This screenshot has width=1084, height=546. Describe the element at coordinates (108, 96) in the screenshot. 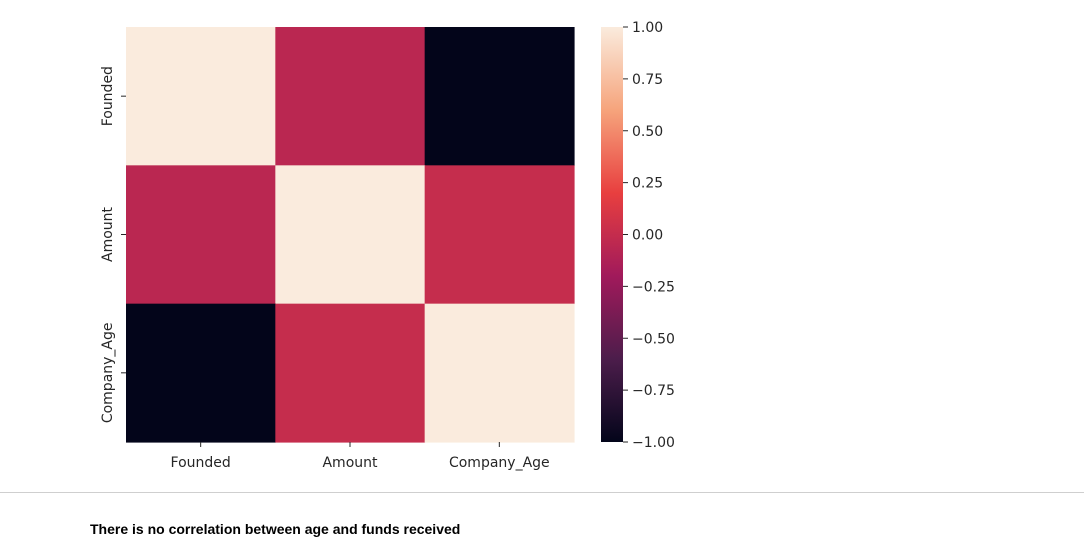

I see `y-tick-label: Founded` at that location.